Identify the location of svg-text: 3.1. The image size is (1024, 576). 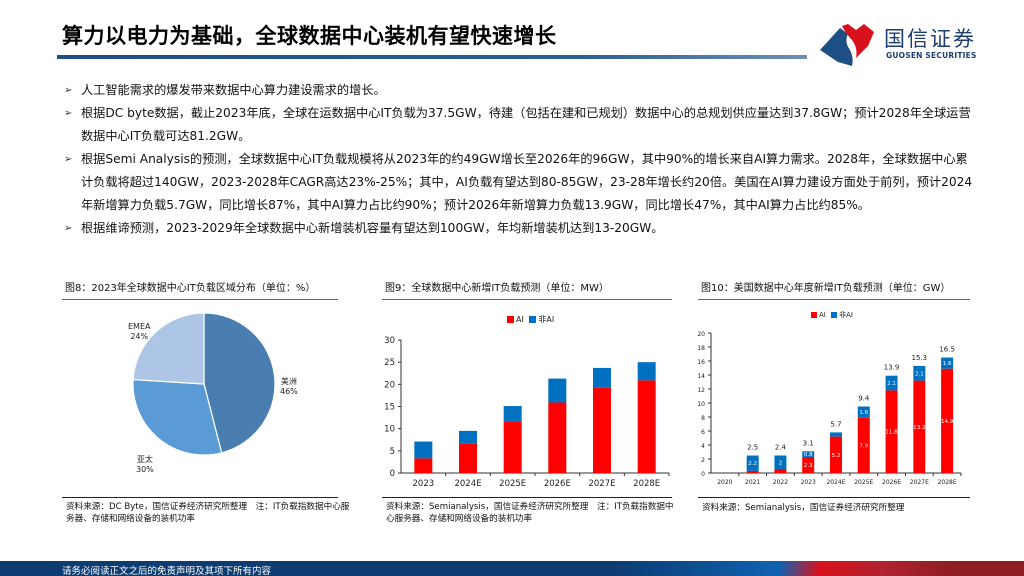
(808, 443).